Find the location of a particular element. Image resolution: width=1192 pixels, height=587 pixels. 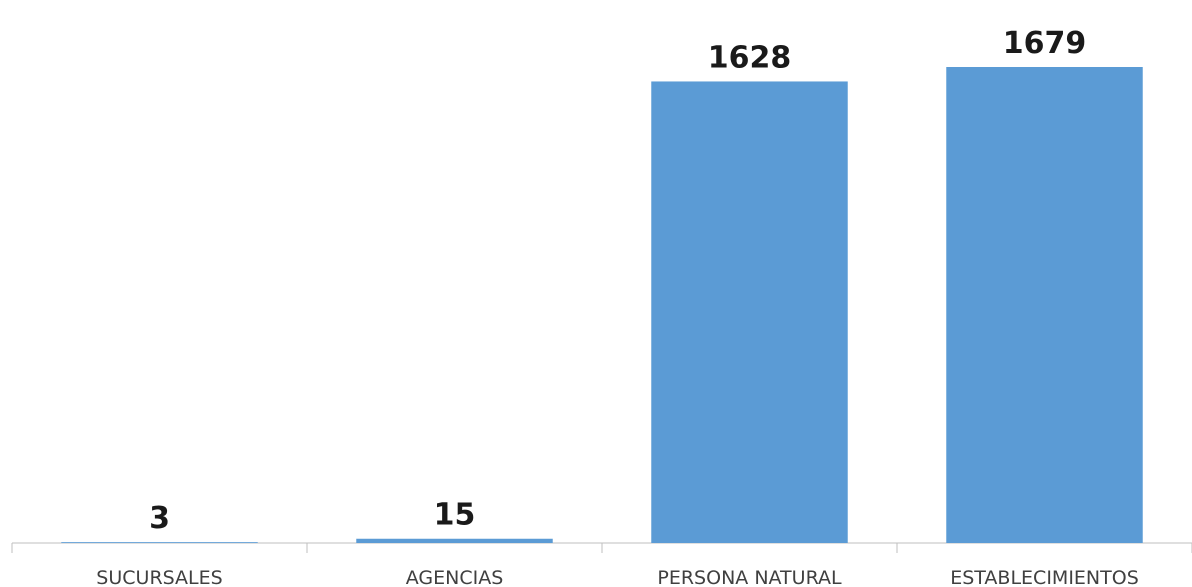

x-tick-label: AGENCIAS is located at coordinates (455, 577).